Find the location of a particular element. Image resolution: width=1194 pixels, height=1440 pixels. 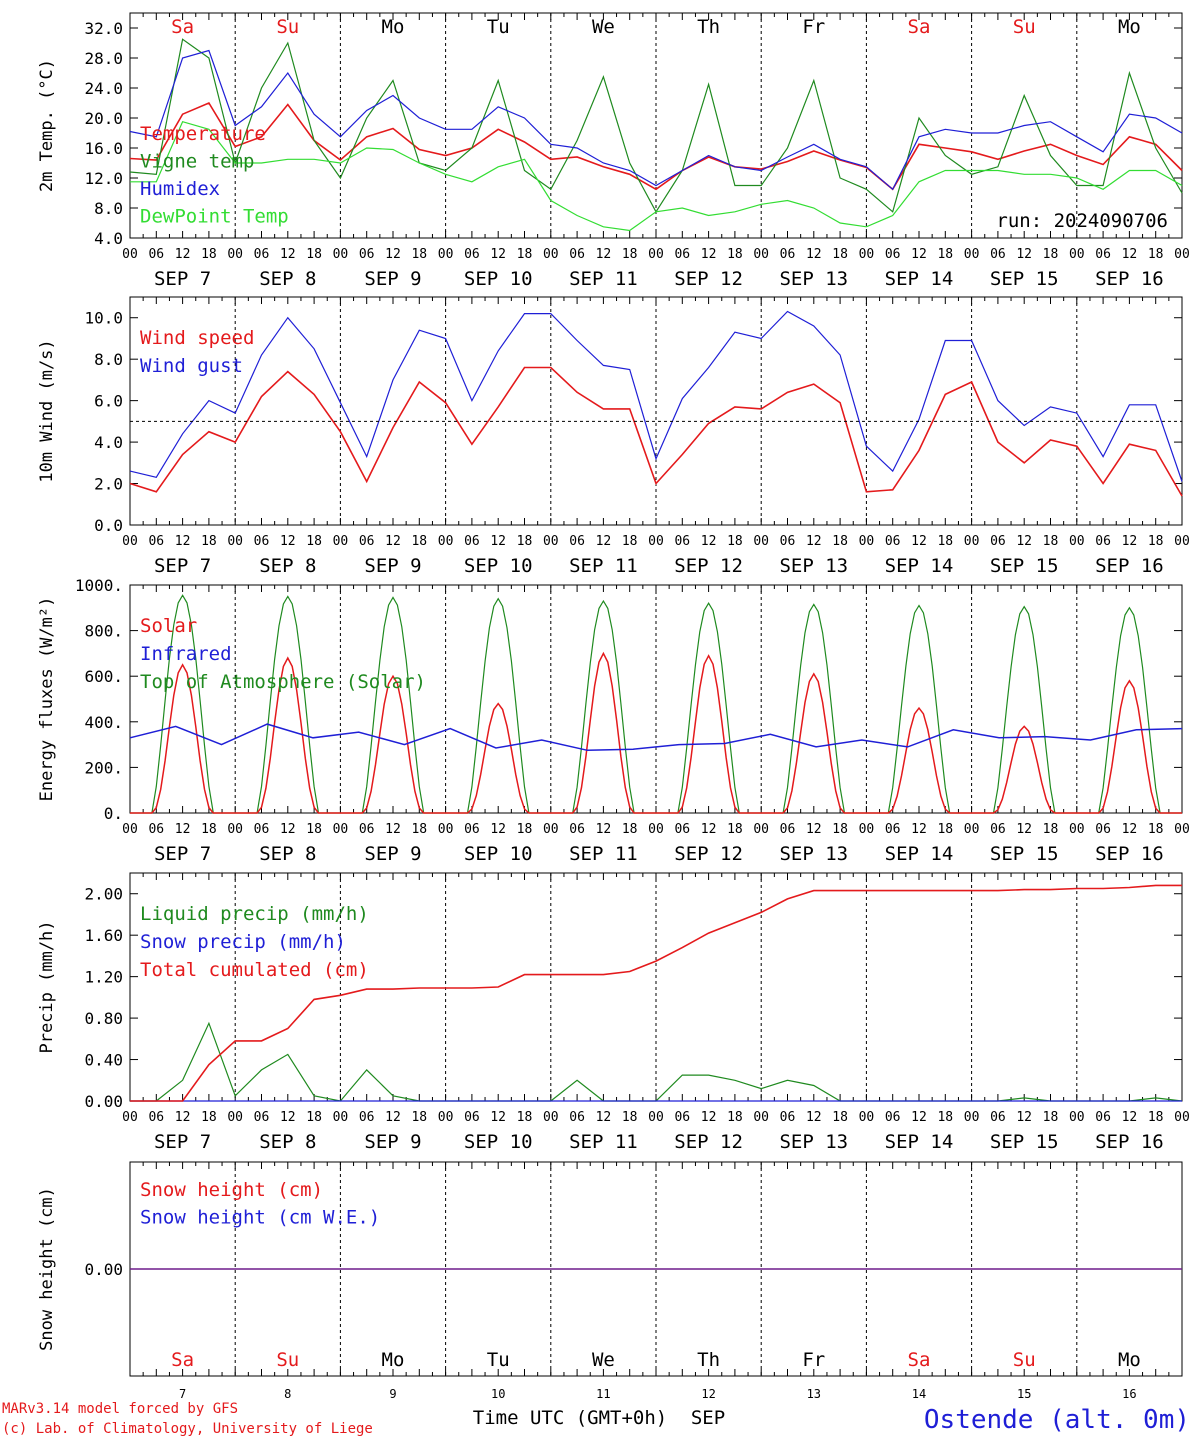

y-tick-label: 200. is located at coordinates (103, 767).